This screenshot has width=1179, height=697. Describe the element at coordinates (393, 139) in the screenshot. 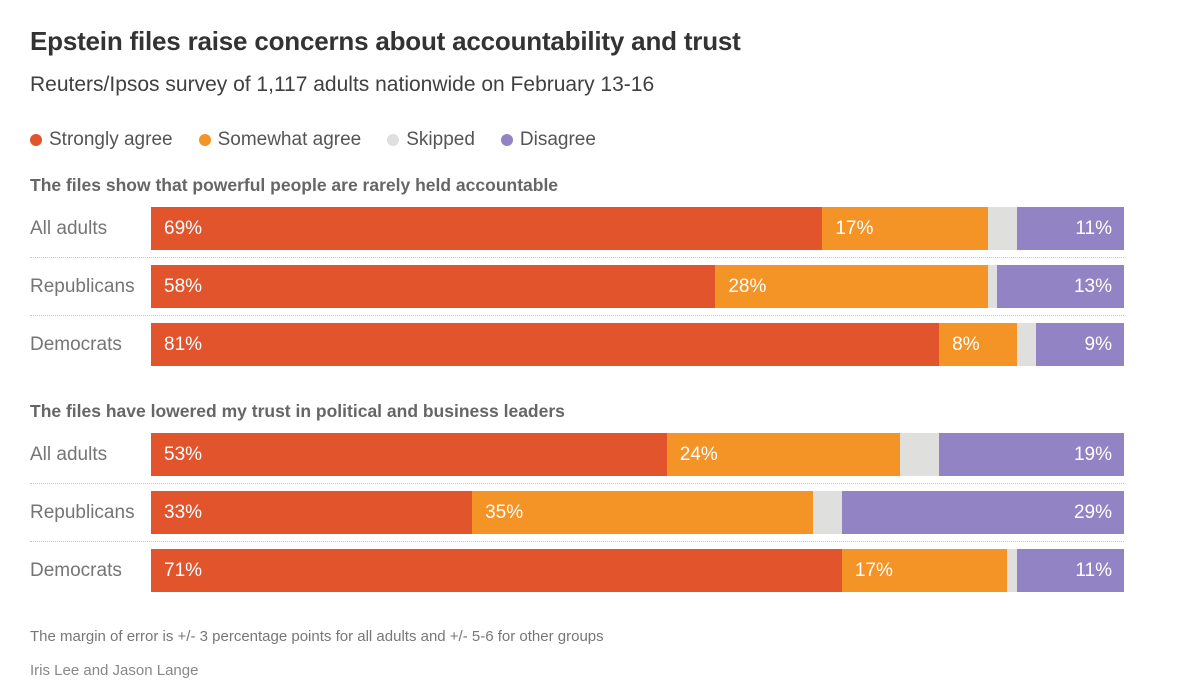

I see `skipped-legend-dot-icon` at that location.